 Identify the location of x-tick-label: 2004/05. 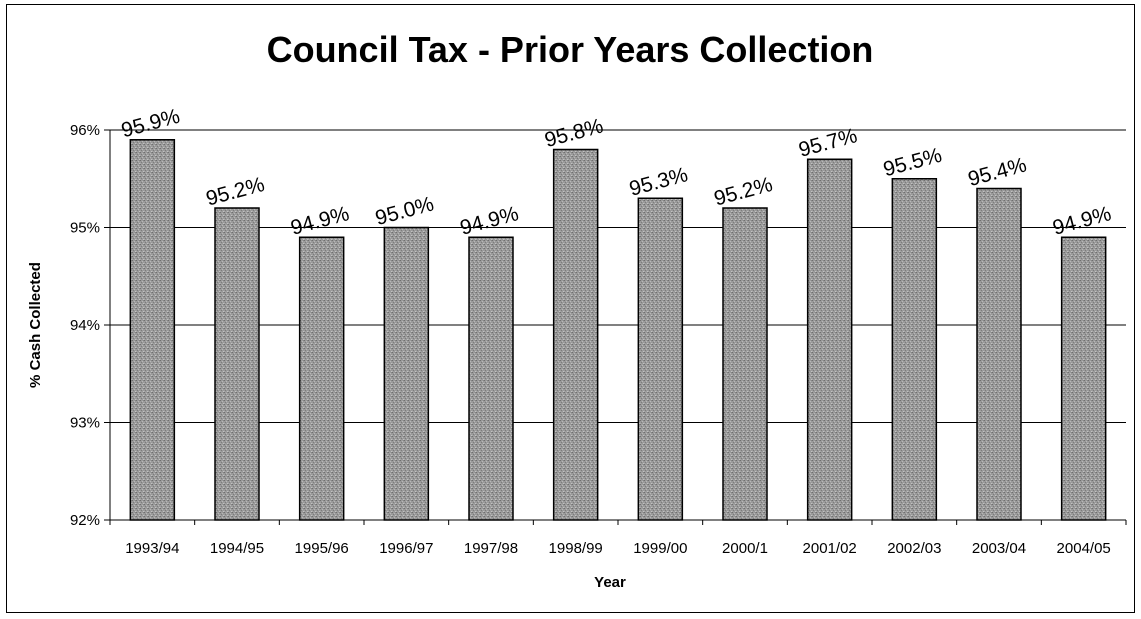
(1084, 548).